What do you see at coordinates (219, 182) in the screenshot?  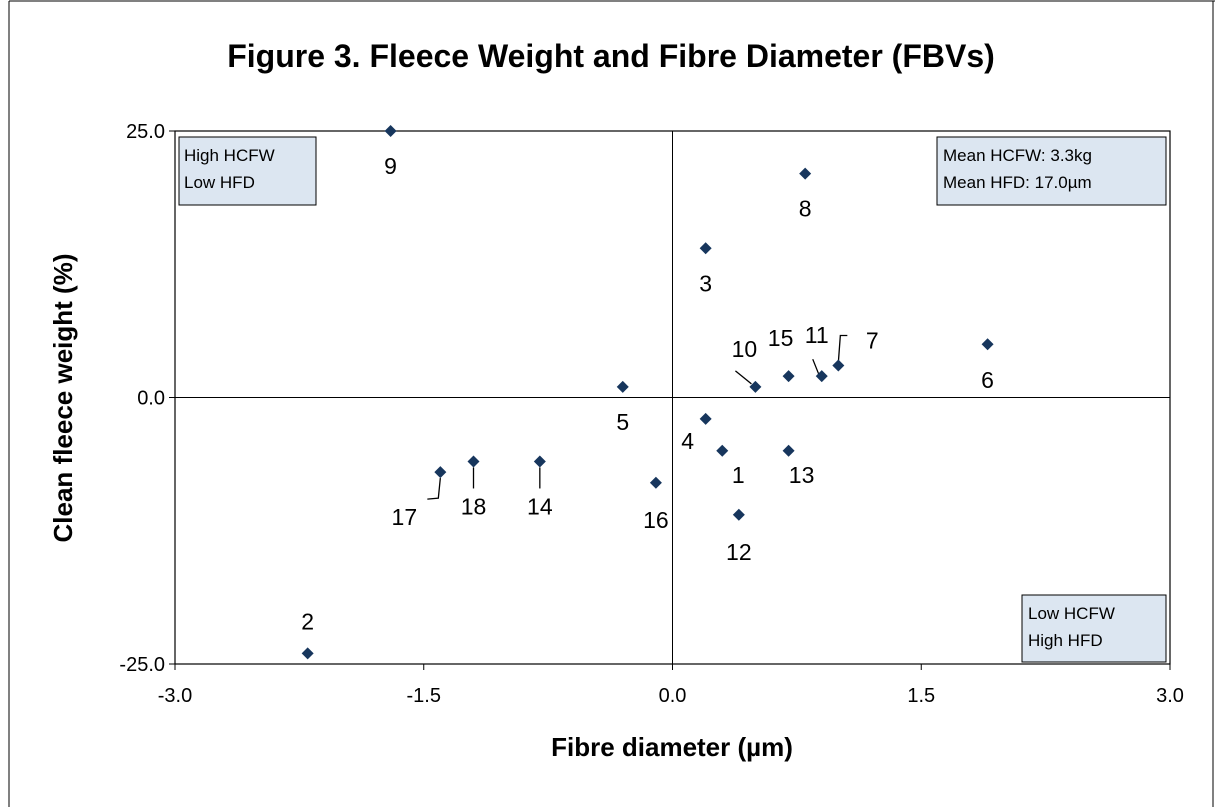 I see `annotation-top-left-line2: Low HFD` at bounding box center [219, 182].